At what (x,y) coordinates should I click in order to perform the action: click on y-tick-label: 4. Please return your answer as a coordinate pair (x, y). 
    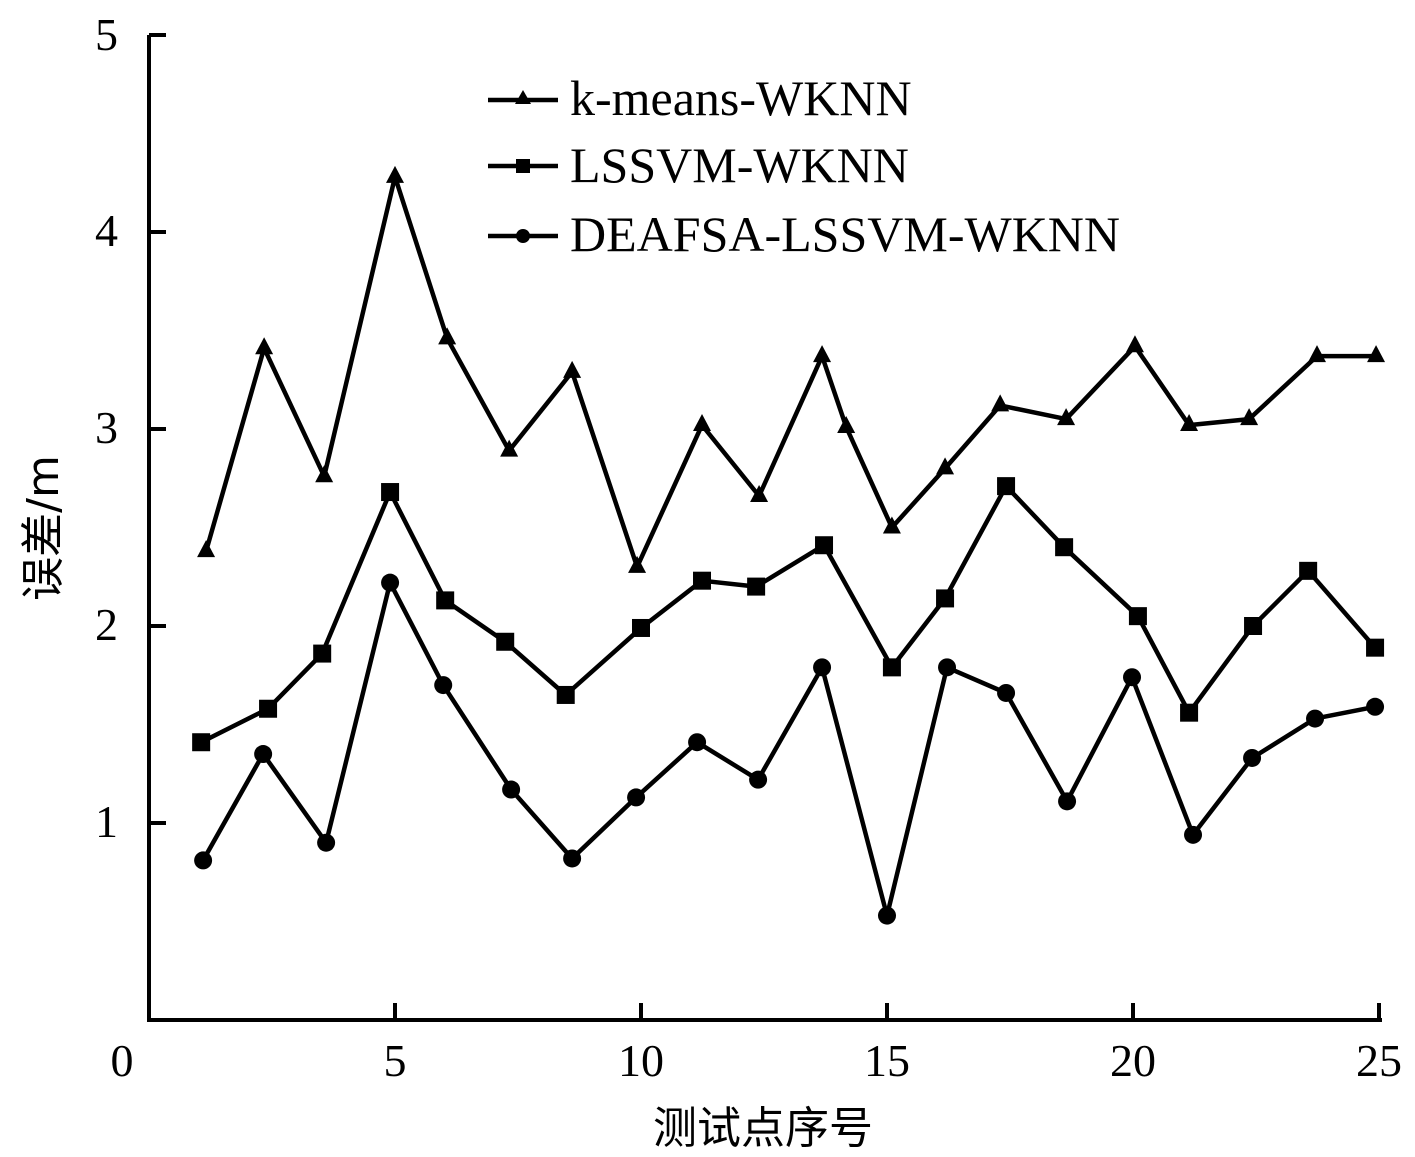
    Looking at the image, I should click on (106, 230).